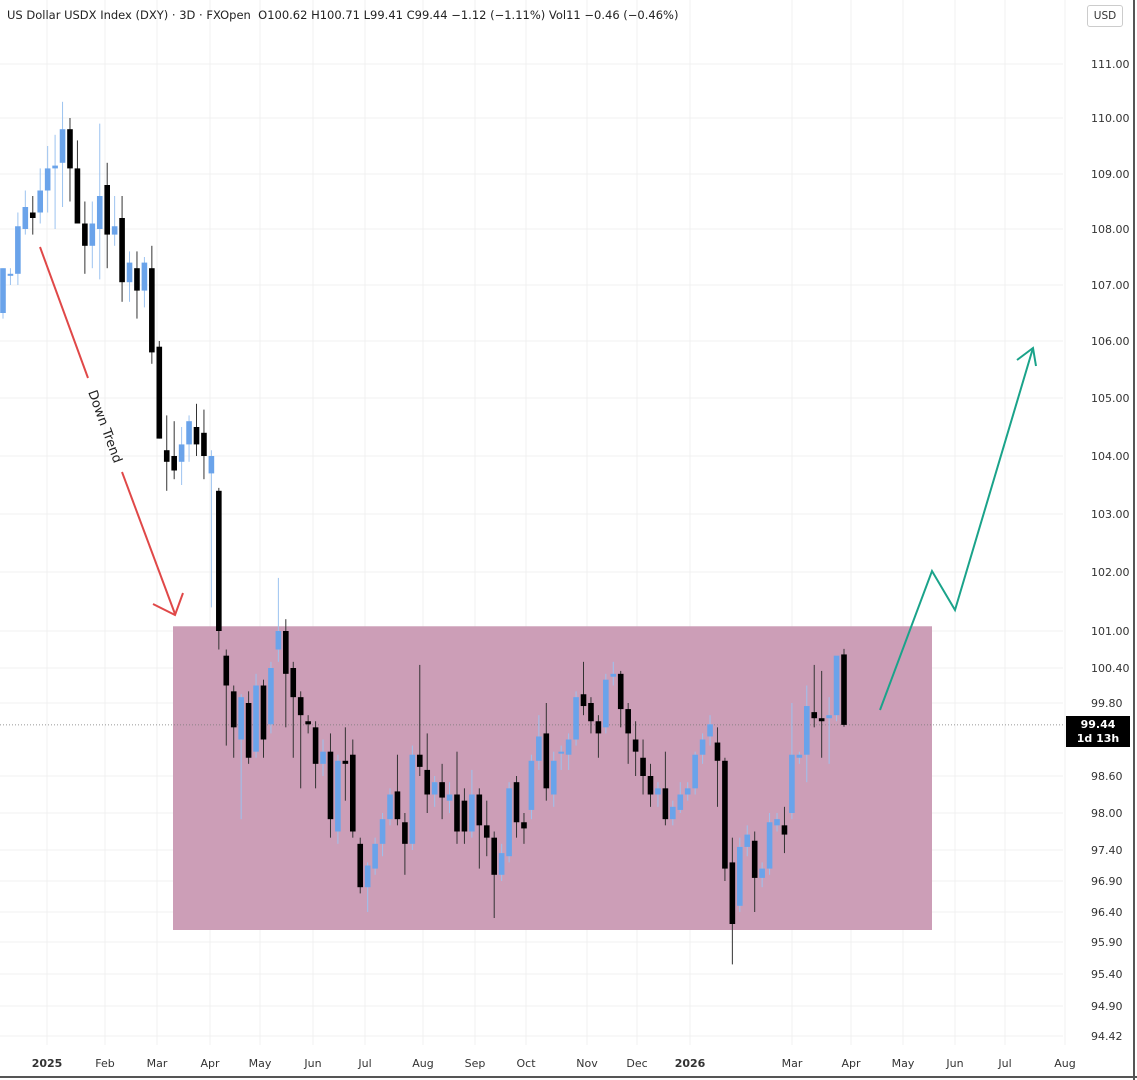 Image resolution: width=1137 pixels, height=1080 pixels. Describe the element at coordinates (1110, 631) in the screenshot. I see `price-tick-label: 101.00` at that location.